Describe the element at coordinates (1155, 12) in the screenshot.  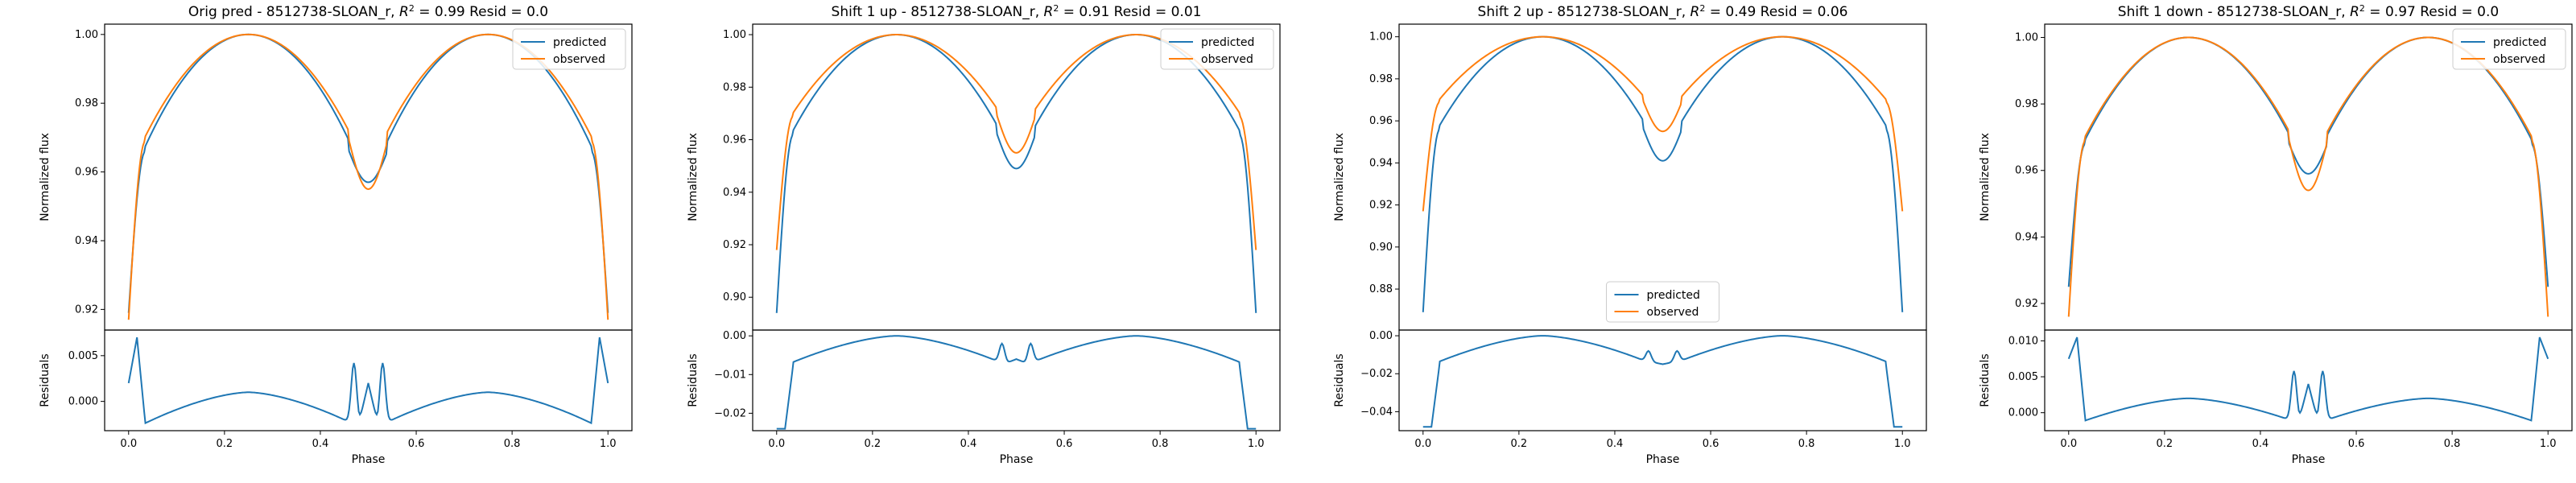
I see `chart-title-resid: Resid = 0.01` at that location.